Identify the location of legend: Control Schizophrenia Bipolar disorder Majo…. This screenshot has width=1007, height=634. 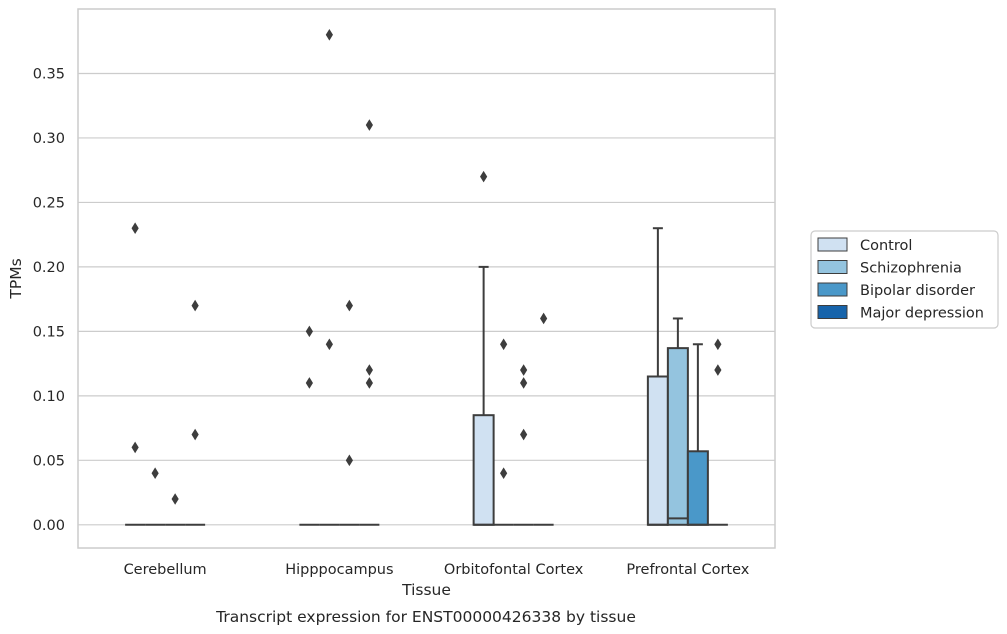
(904, 279).